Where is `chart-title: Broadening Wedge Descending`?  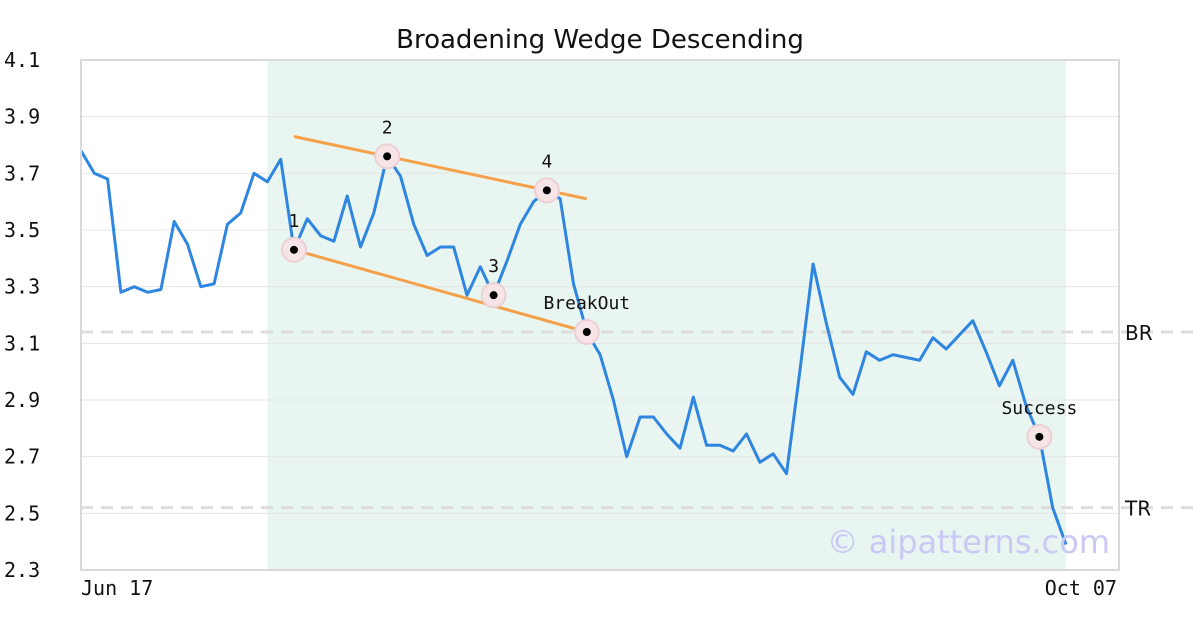
chart-title: Broadening Wedge Descending is located at coordinates (600, 40).